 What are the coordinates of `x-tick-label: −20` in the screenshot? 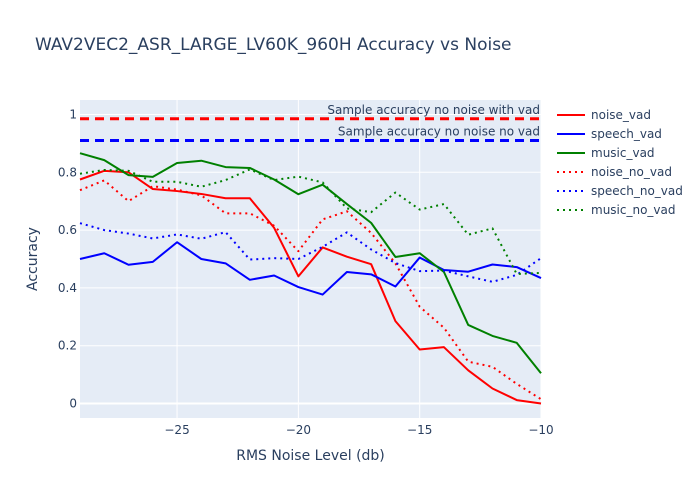 It's located at (298, 430).